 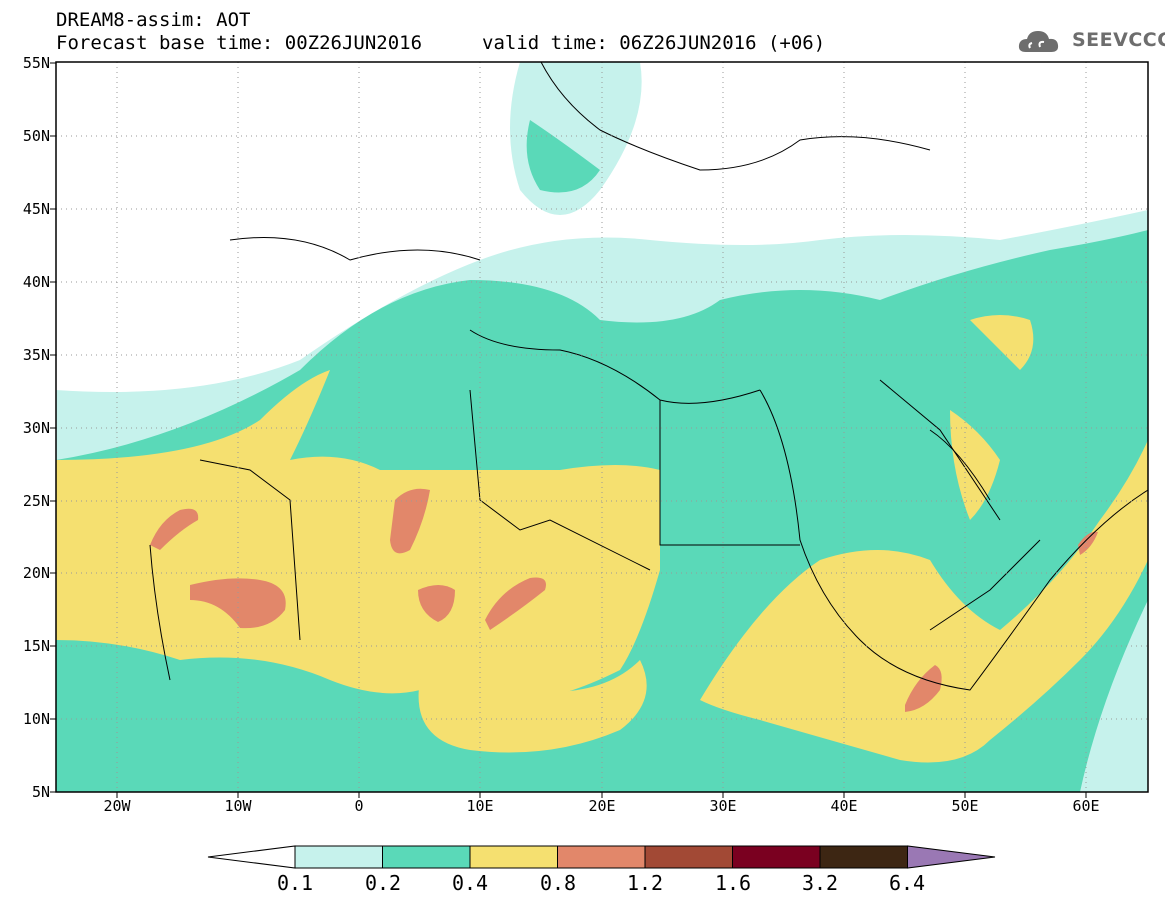 What do you see at coordinates (40, 792) in the screenshot?
I see `lat-label: 5N` at bounding box center [40, 792].